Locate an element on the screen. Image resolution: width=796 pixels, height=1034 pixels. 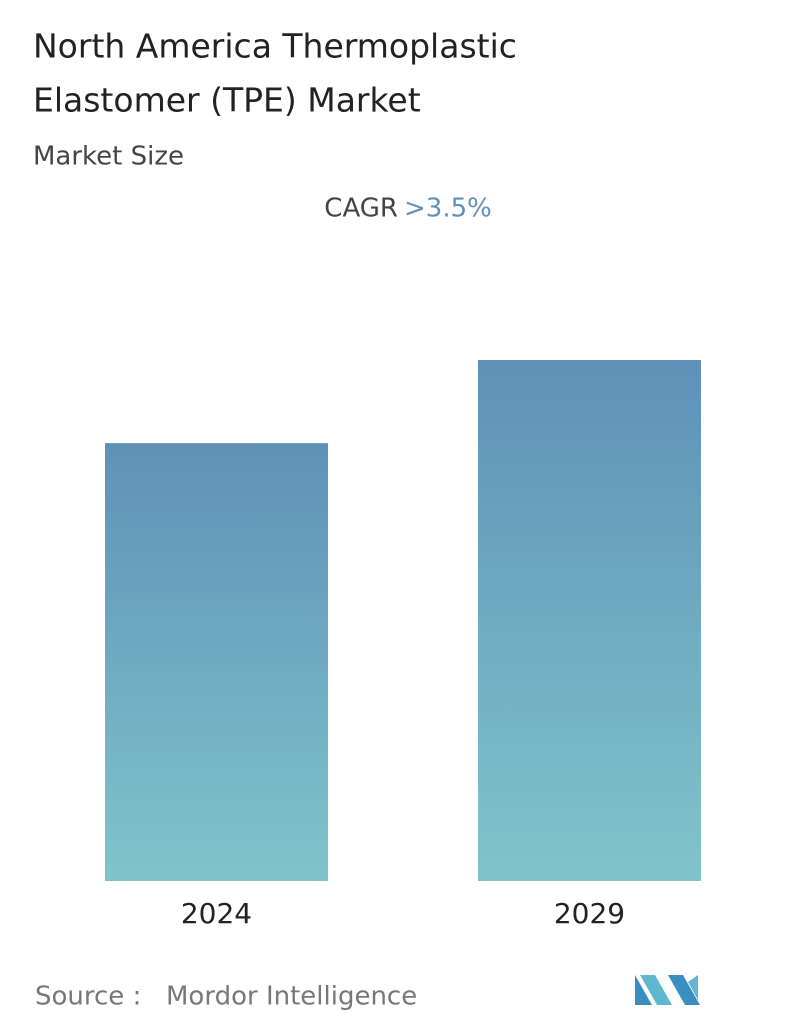
chart-title: North America Thermoplastic is located at coordinates (275, 46).